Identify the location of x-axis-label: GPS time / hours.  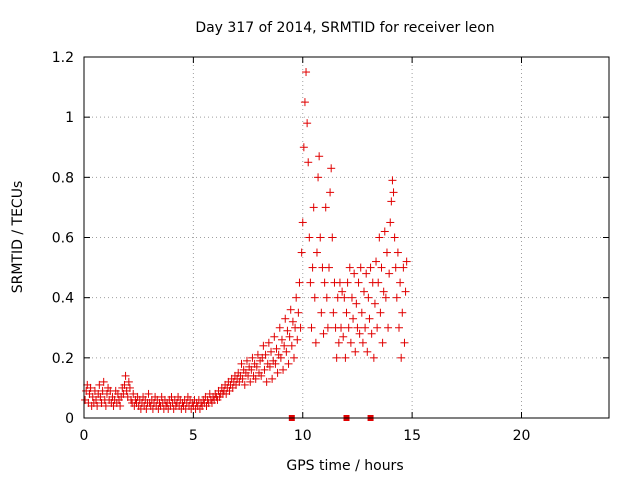
(344, 466).